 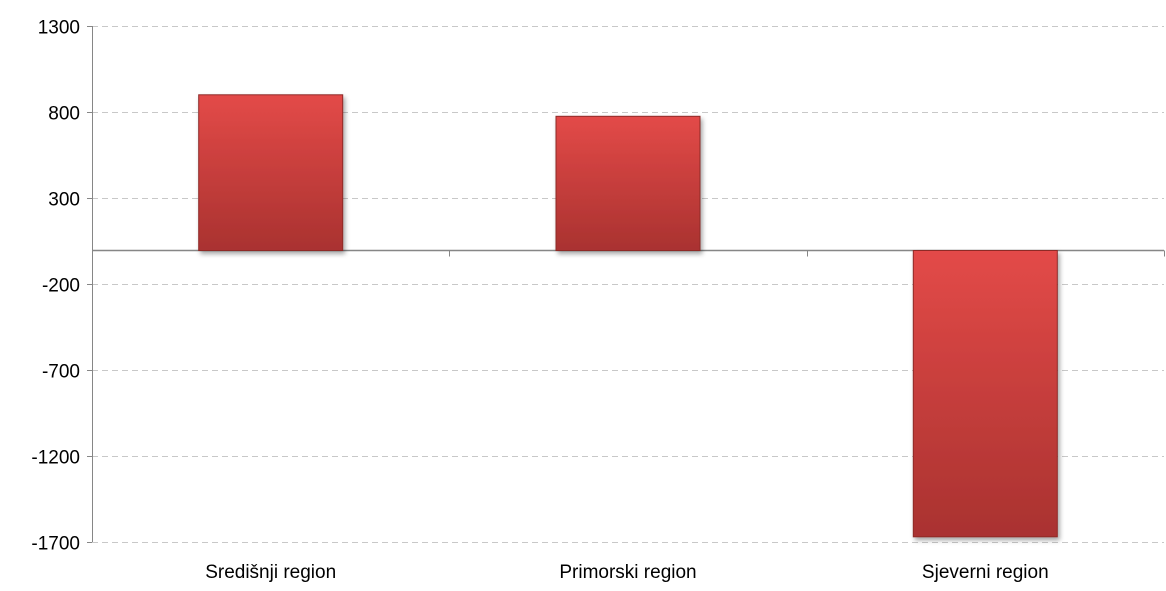 I want to click on y-tick-label: 1300, so click(x=59, y=28).